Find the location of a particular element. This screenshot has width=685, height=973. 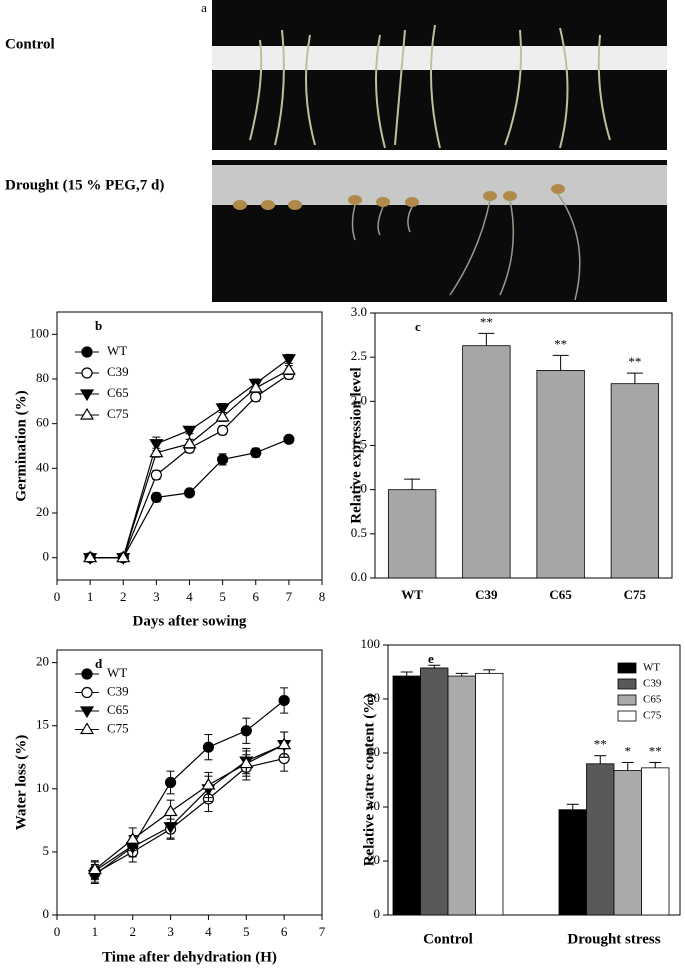

panel-letter: c is located at coordinates (418, 326).